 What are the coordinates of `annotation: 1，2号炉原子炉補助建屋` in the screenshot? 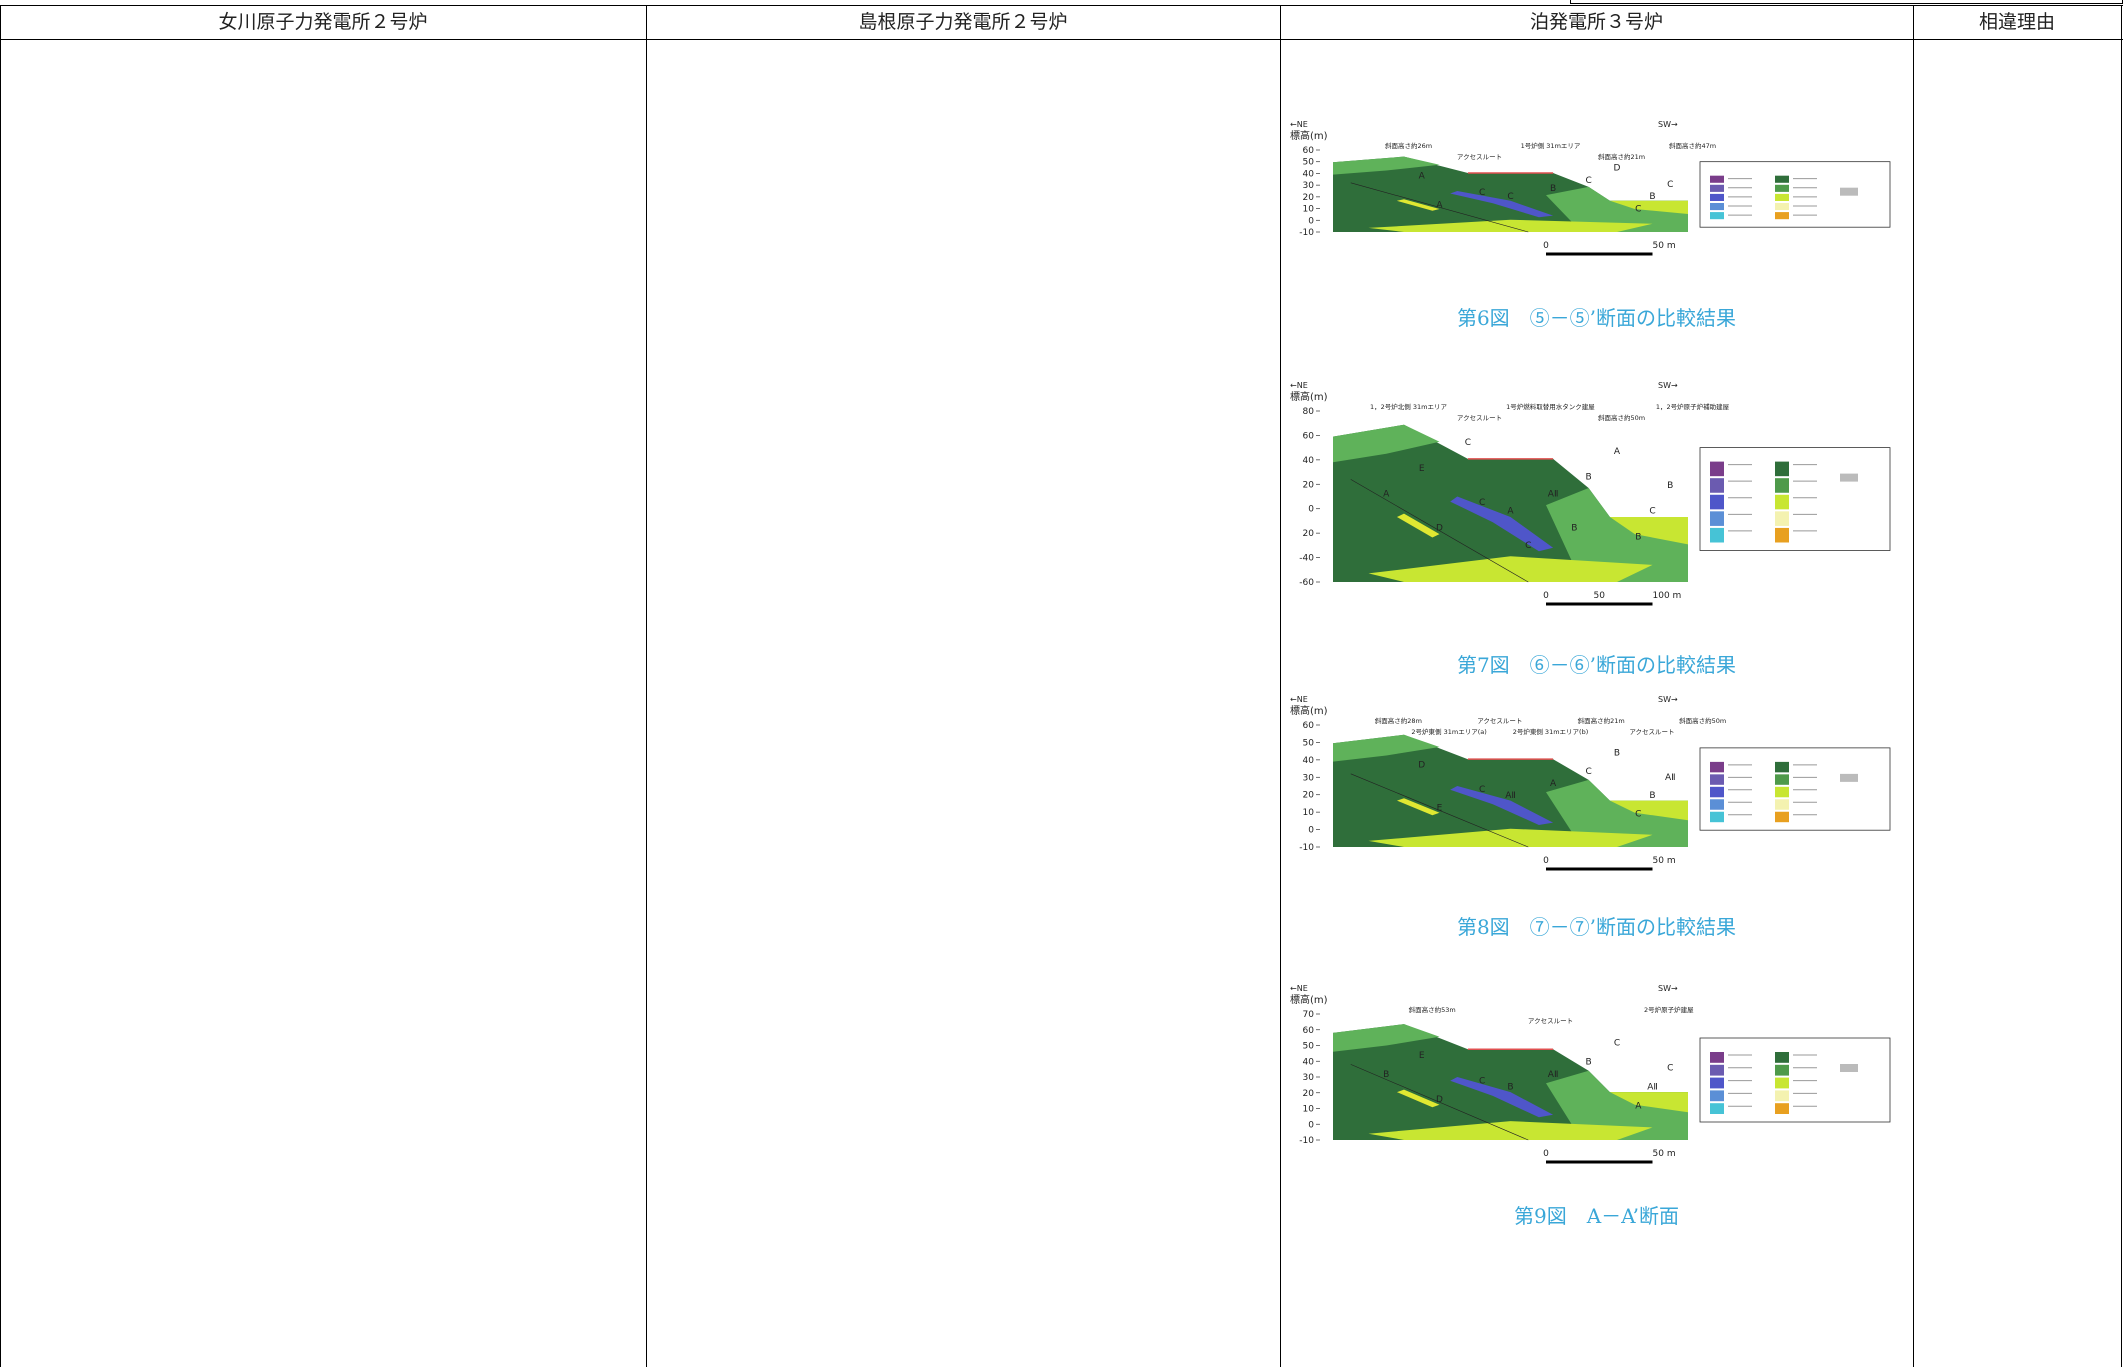 It's located at (1693, 406).